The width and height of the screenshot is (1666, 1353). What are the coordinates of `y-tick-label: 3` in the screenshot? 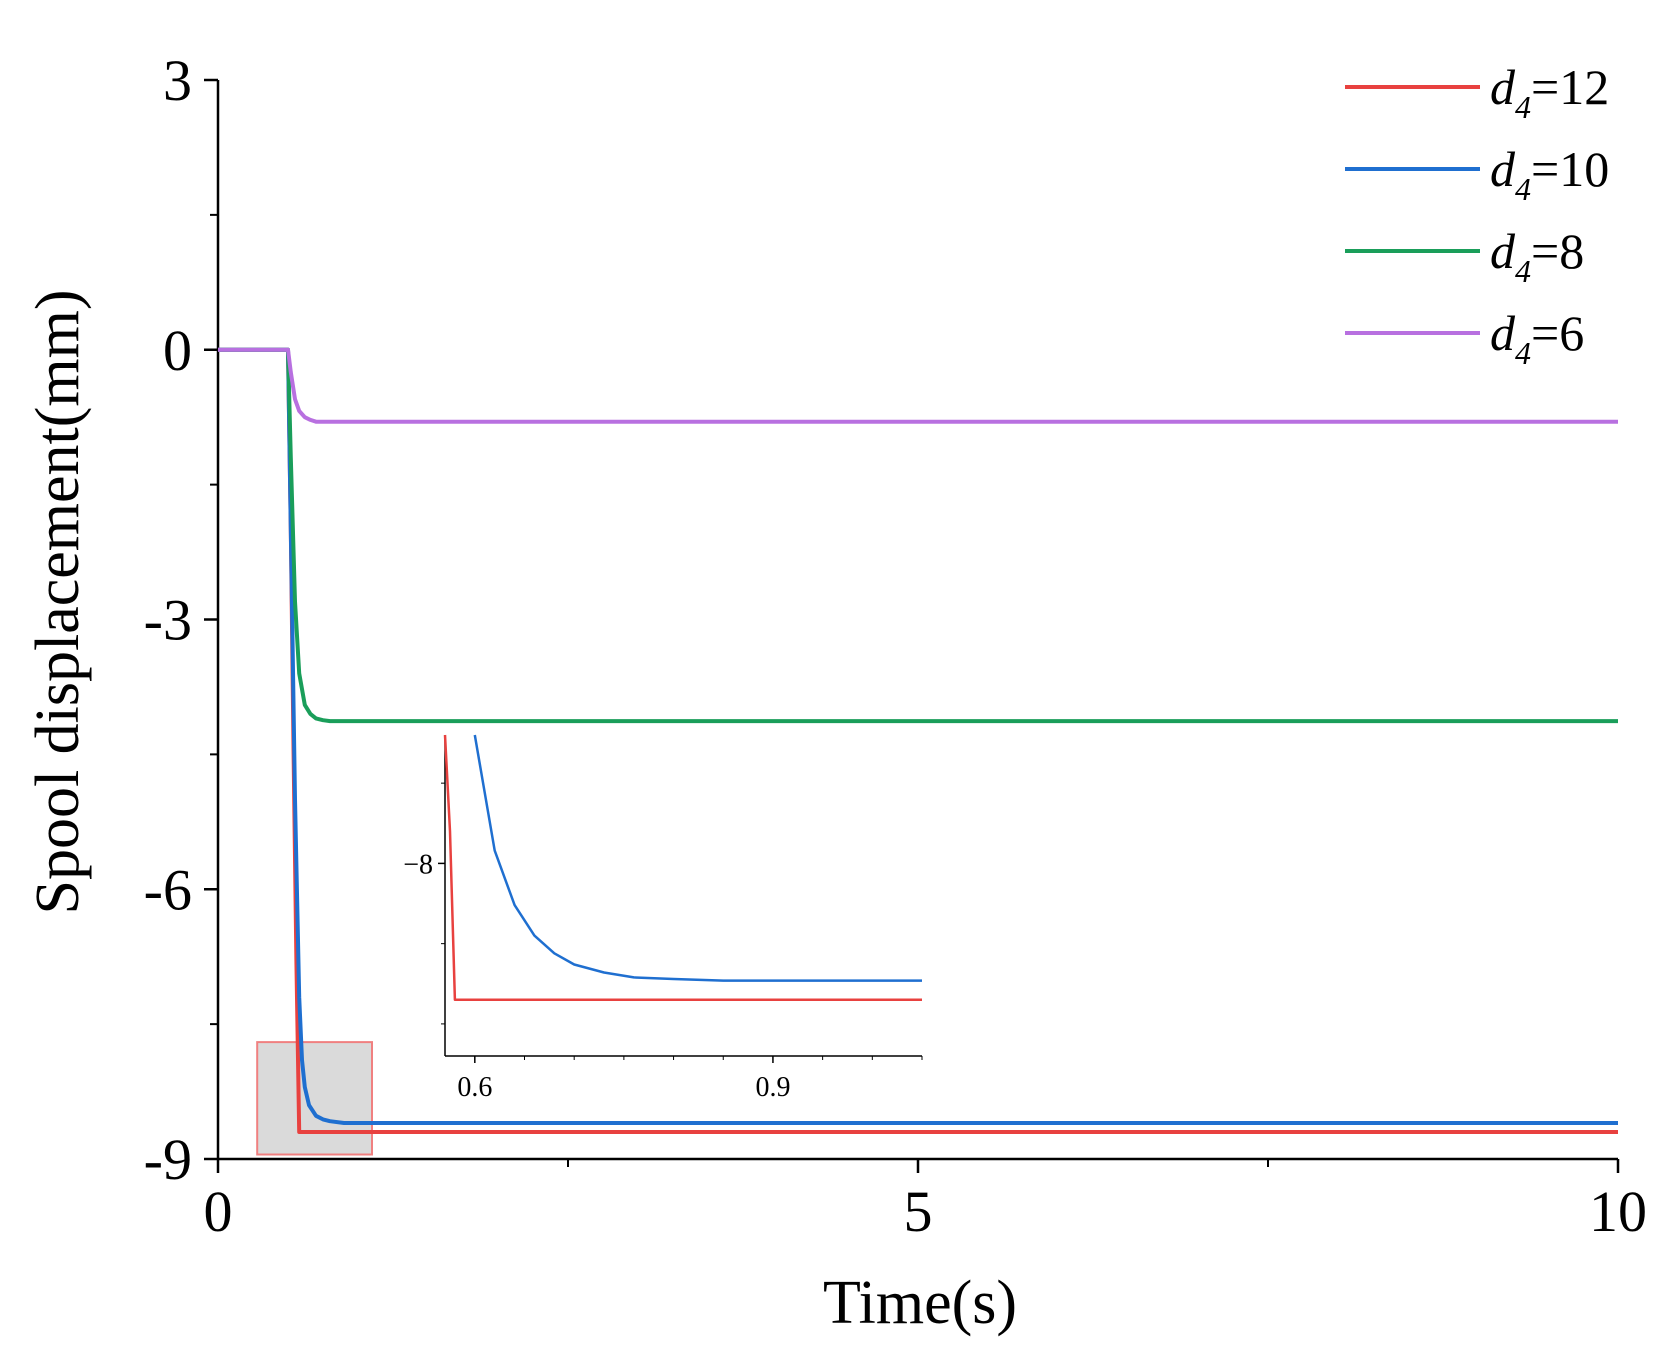 It's located at (177, 80).